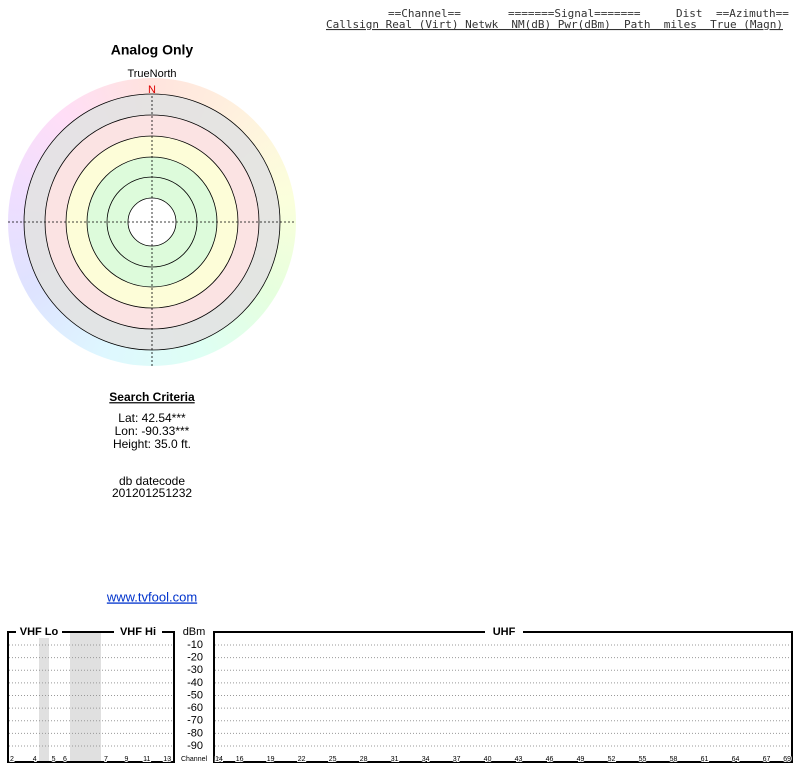 The height and width of the screenshot is (768, 800). I want to click on channel-tick-label: 40, so click(488, 759).